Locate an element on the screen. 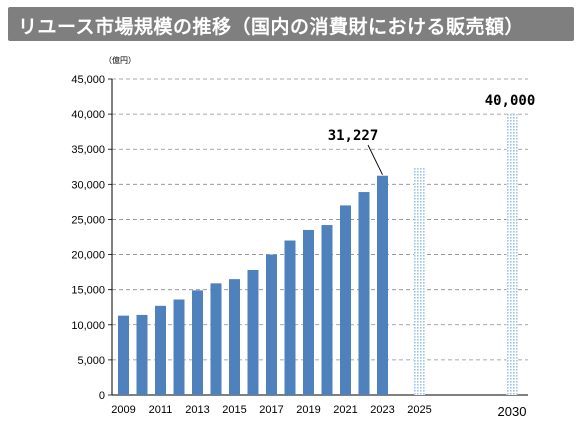 The width and height of the screenshot is (583, 435). chart-title: リユース市場規模の推移（国内の消費財における販売額） is located at coordinates (271, 27).